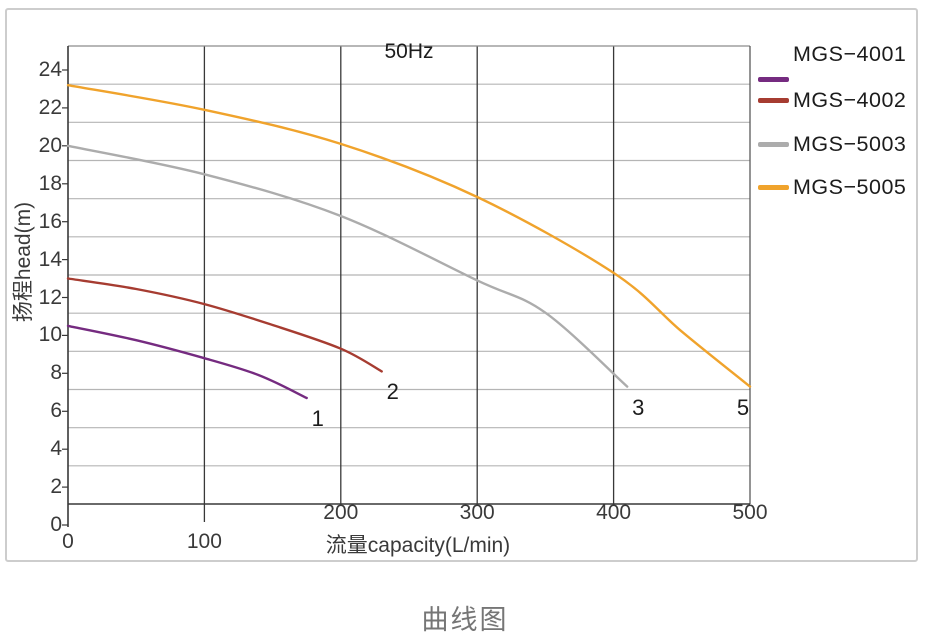 This screenshot has width=930, height=636. What do you see at coordinates (50, 335) in the screenshot?
I see `y-tick-label: 10` at bounding box center [50, 335].